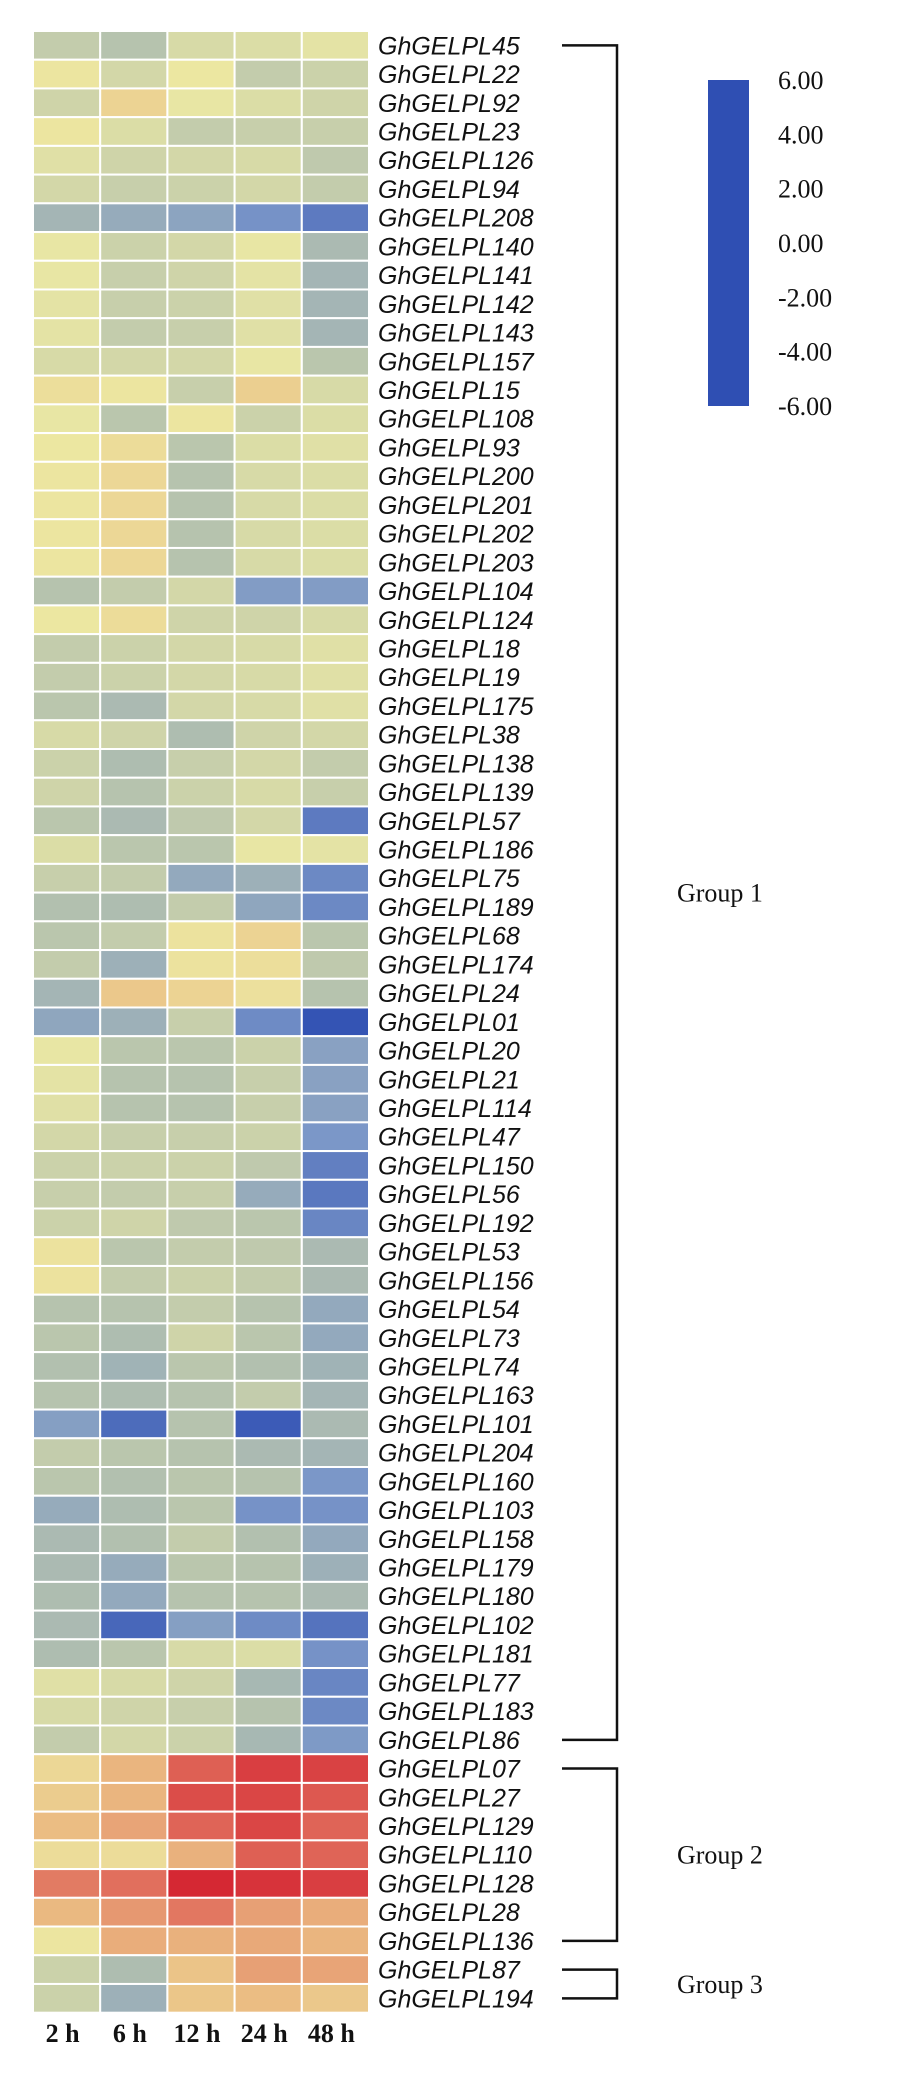 The width and height of the screenshot is (903, 2078). What do you see at coordinates (449, 1023) in the screenshot?
I see `gene-label: GhGELPL01` at bounding box center [449, 1023].